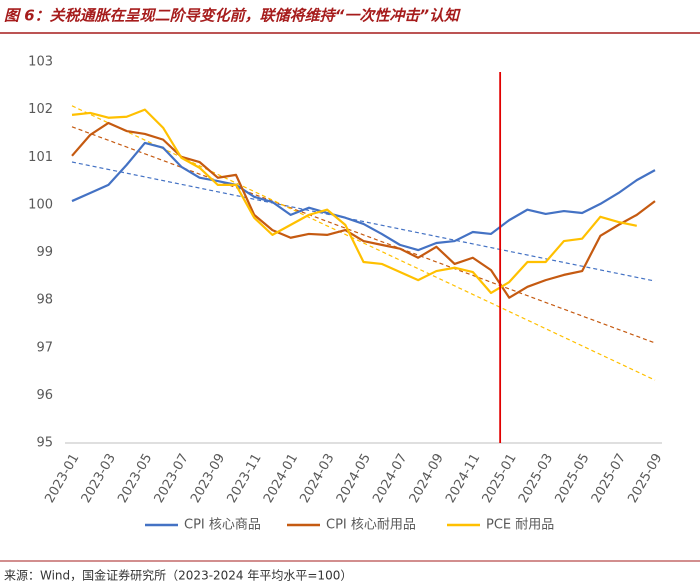  Describe the element at coordinates (232, 16) in the screenshot. I see `chart-title: 图 6：关税通胀在呈现二阶导变化前，联储将维持“一次性冲击”认知` at that location.